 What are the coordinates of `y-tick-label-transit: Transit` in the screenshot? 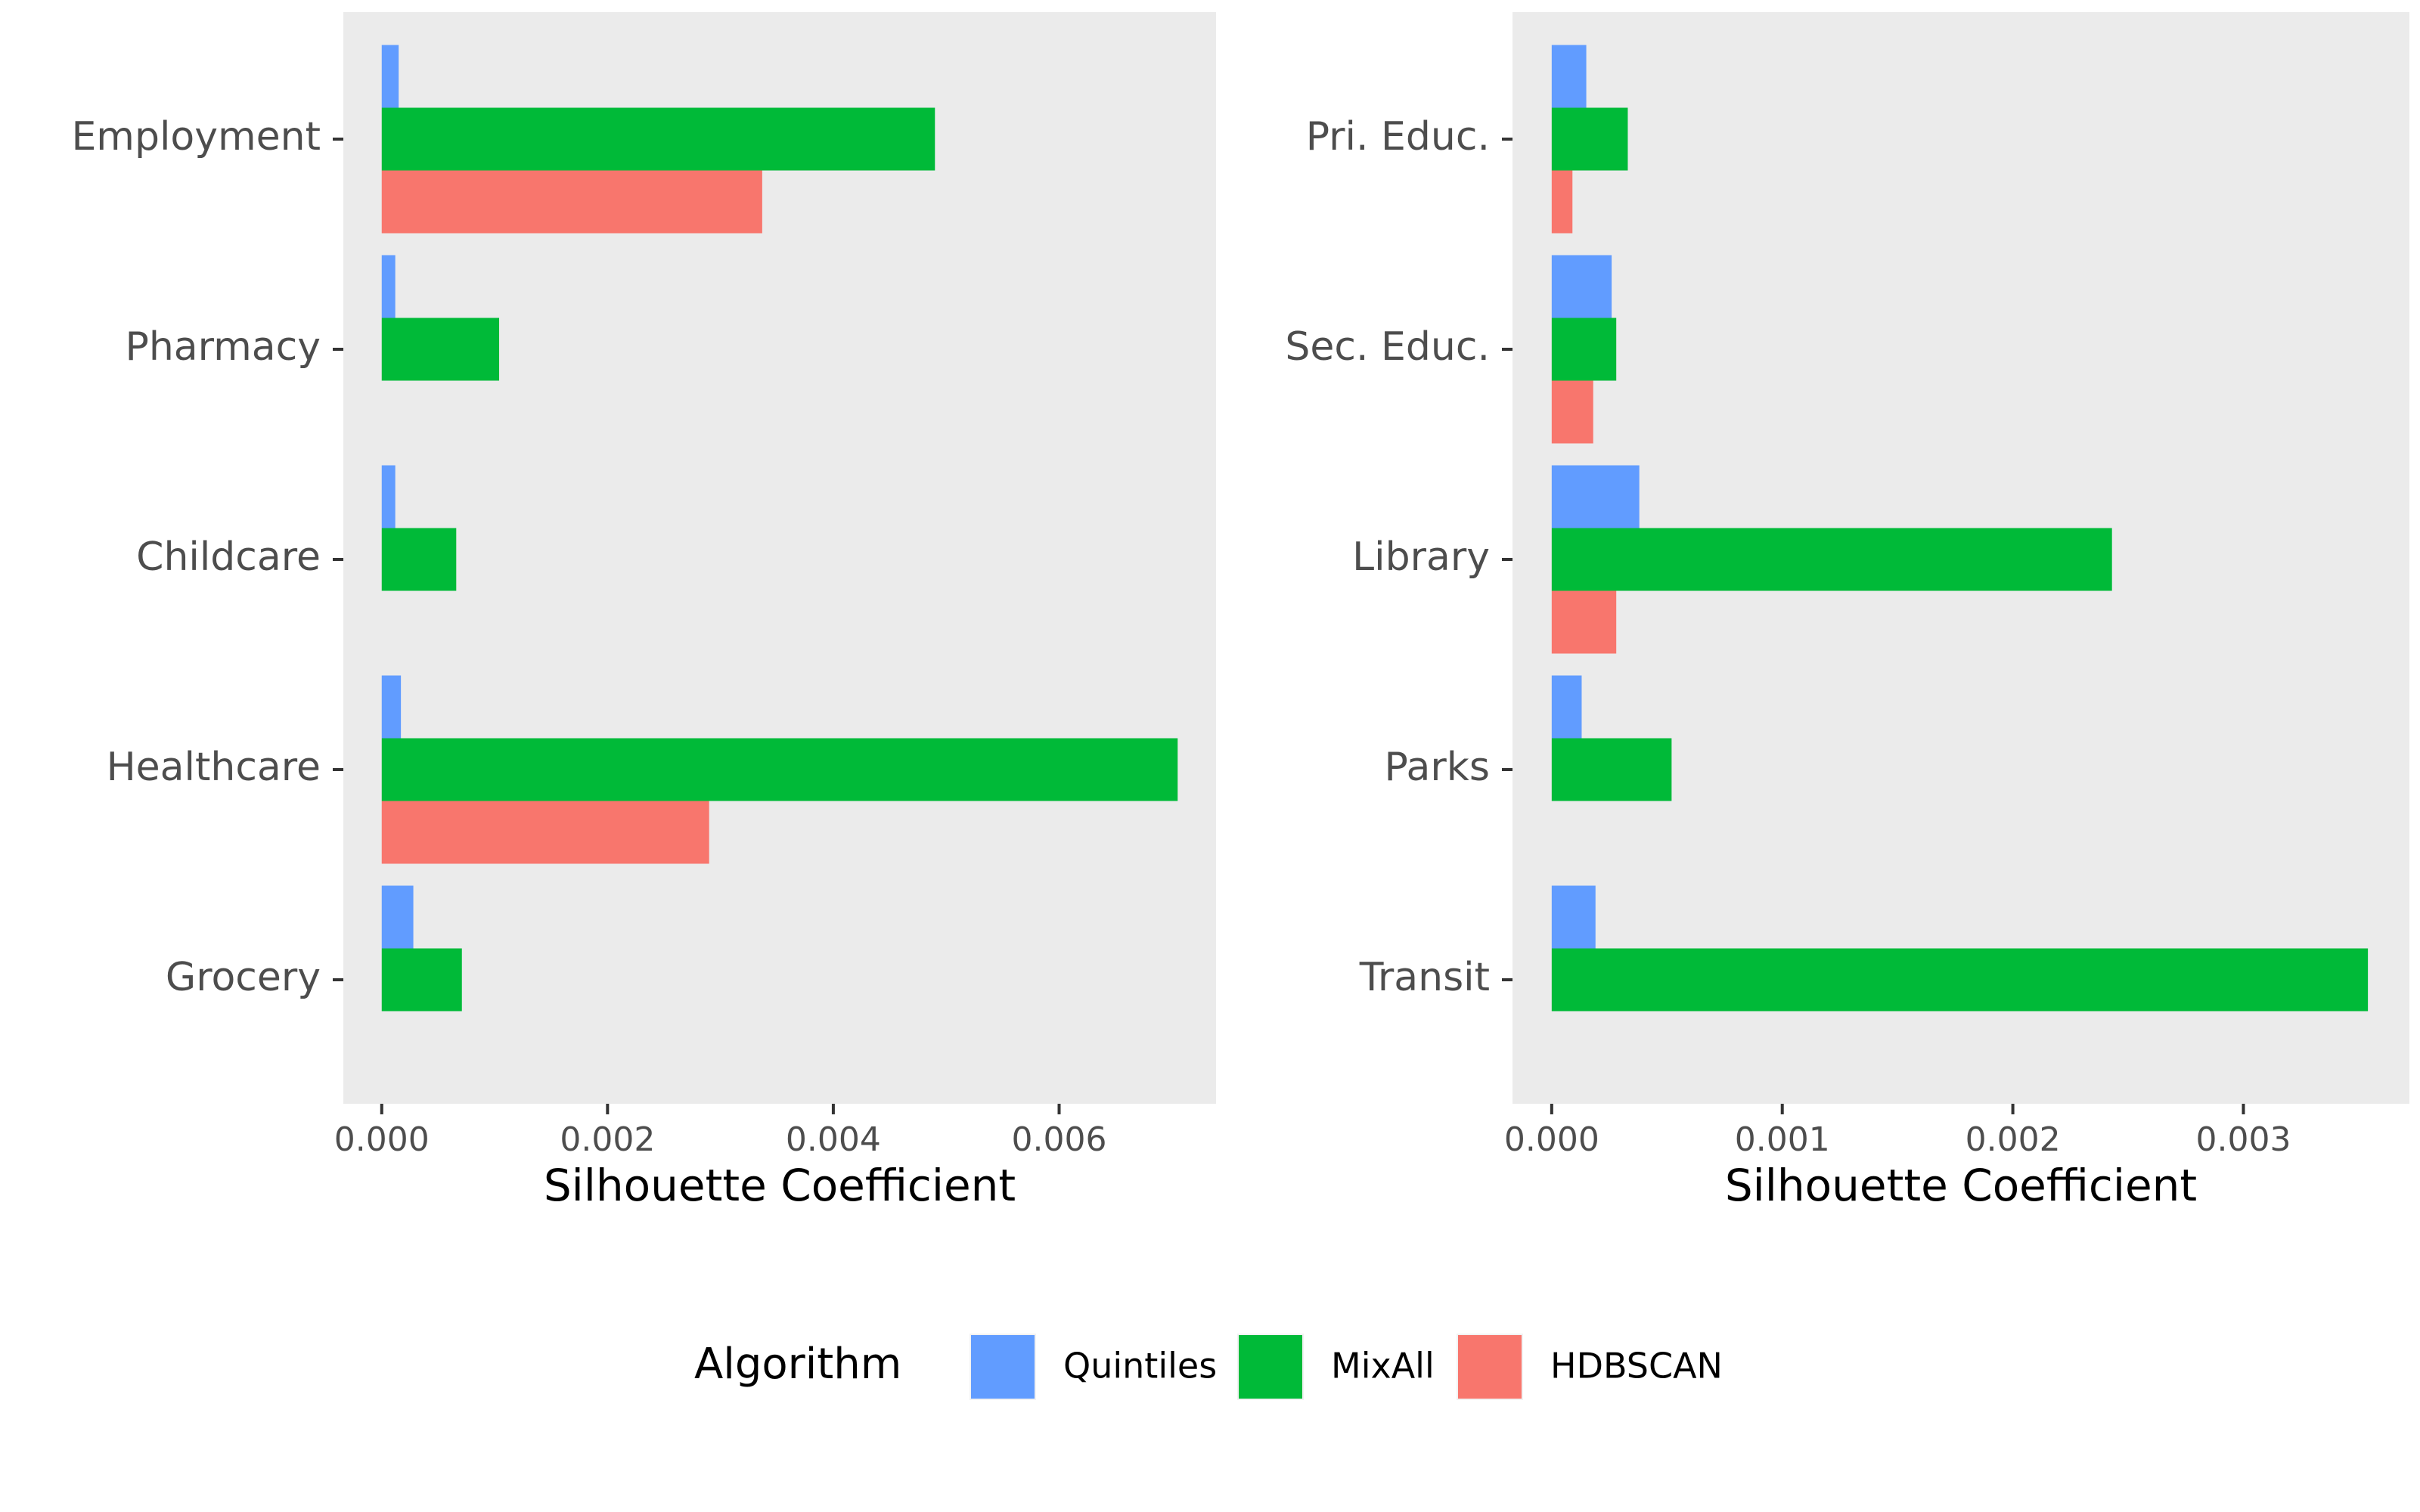 It's located at (1424, 977).